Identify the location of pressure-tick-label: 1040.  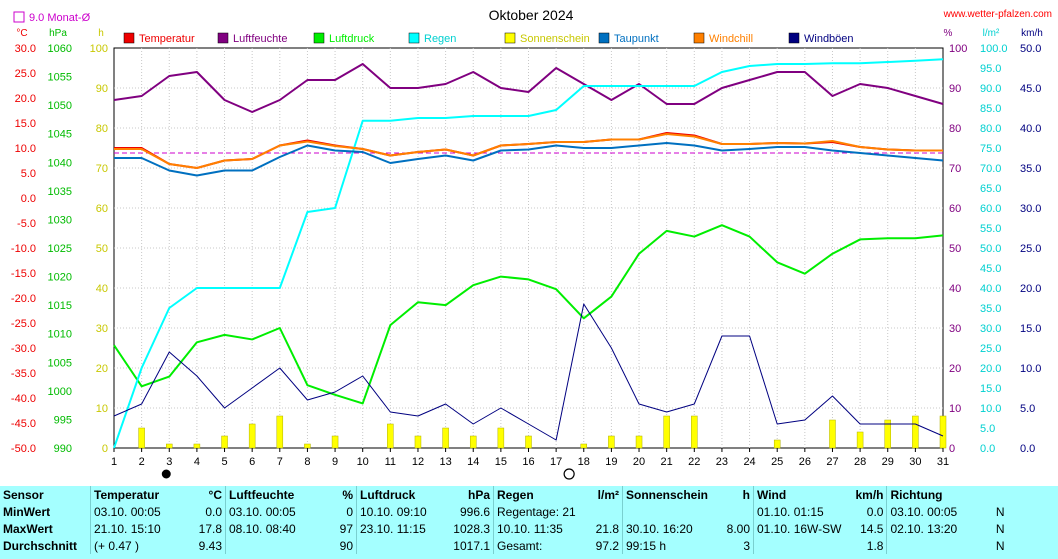
(60, 163).